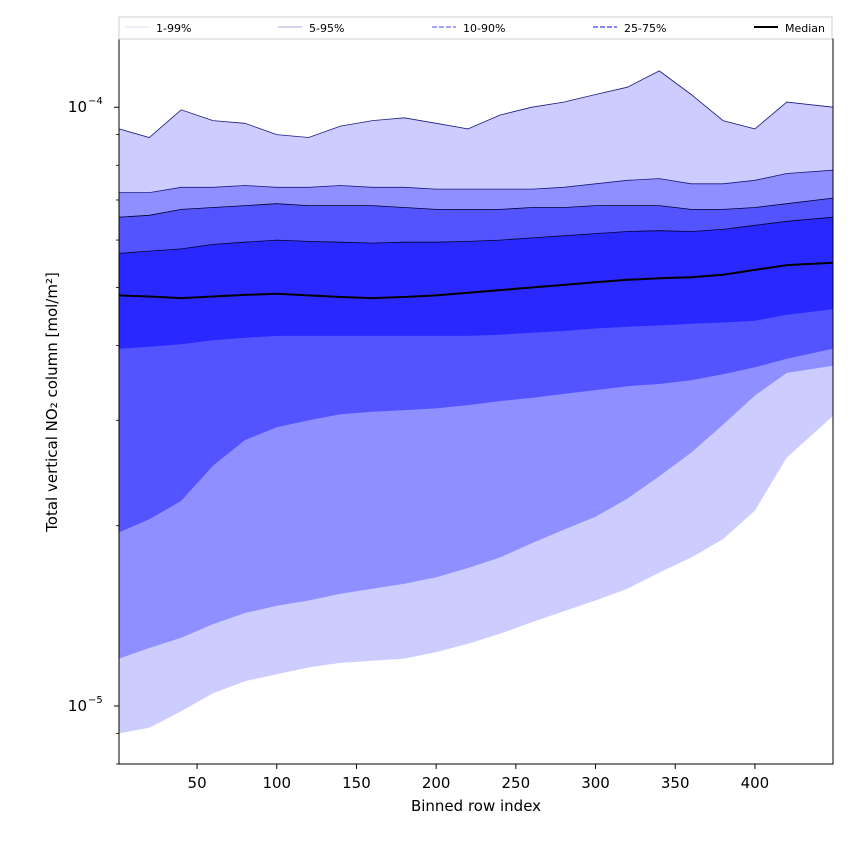  I want to click on x-tick-label: 100, so click(276, 783).